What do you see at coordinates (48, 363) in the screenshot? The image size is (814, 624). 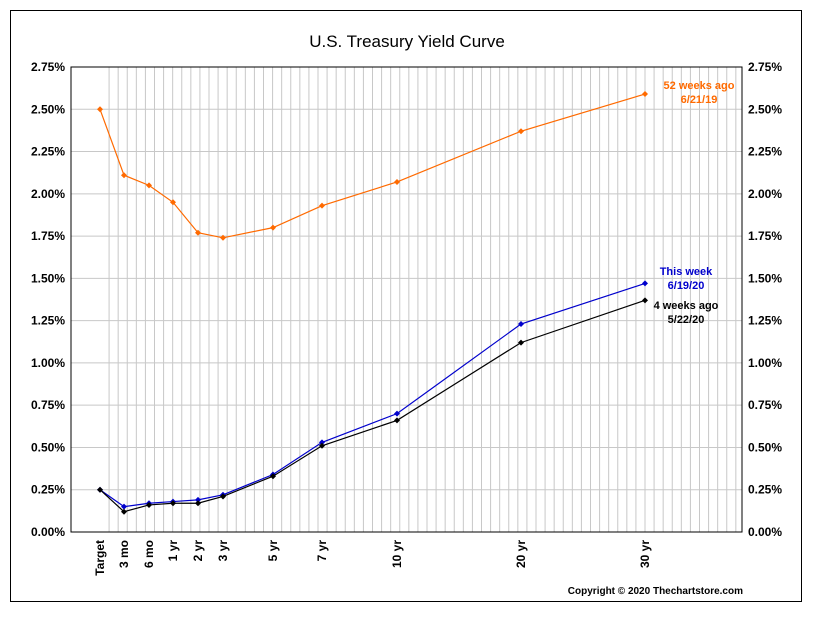 I see `y-tick-label-left: 1.00%` at bounding box center [48, 363].